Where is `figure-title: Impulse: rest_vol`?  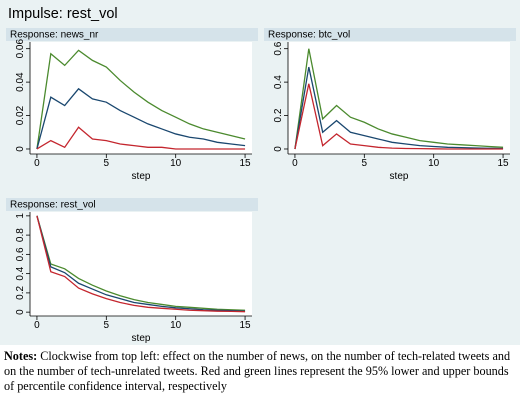
figure-title: Impulse: rest_vol is located at coordinates (63, 14).